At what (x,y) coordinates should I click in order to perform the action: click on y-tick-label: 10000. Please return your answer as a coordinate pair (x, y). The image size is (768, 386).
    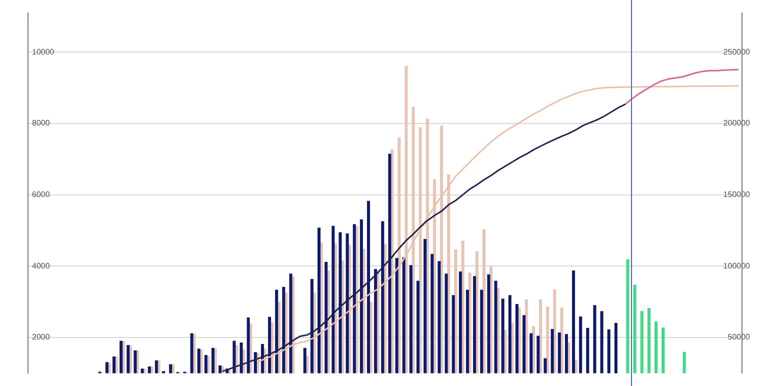
    Looking at the image, I should click on (43, 51).